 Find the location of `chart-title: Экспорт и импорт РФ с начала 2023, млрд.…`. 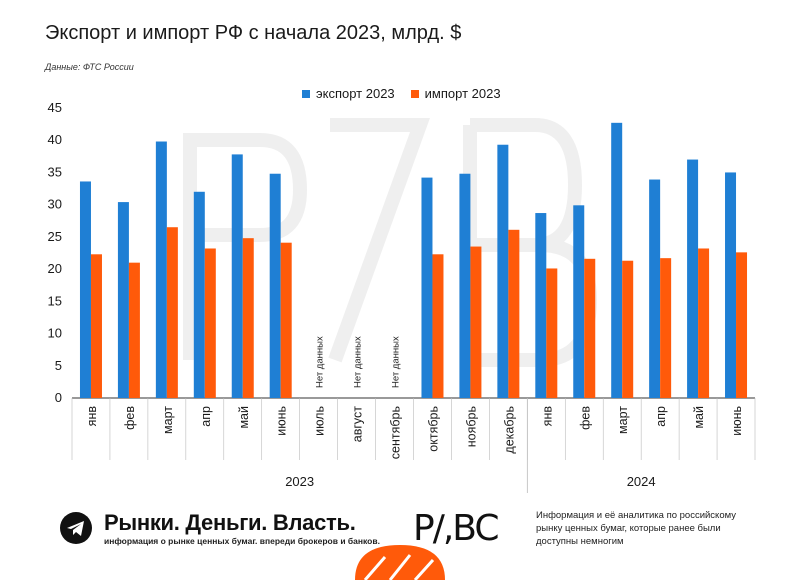

chart-title: Экспорт и импорт РФ с начала 2023, млрд.… is located at coordinates (253, 33).